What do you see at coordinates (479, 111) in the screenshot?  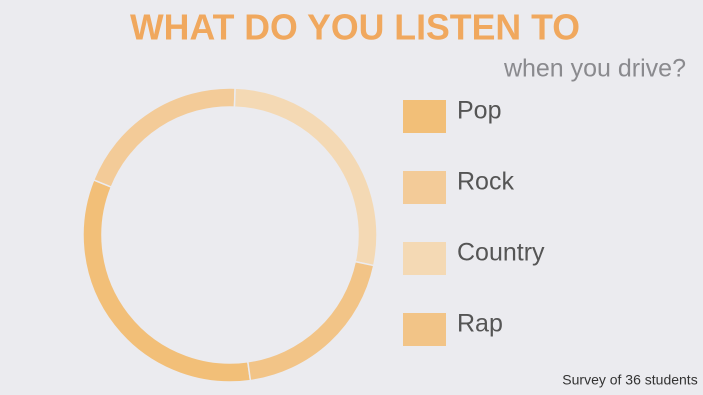 I see `legend-label: Pop` at bounding box center [479, 111].